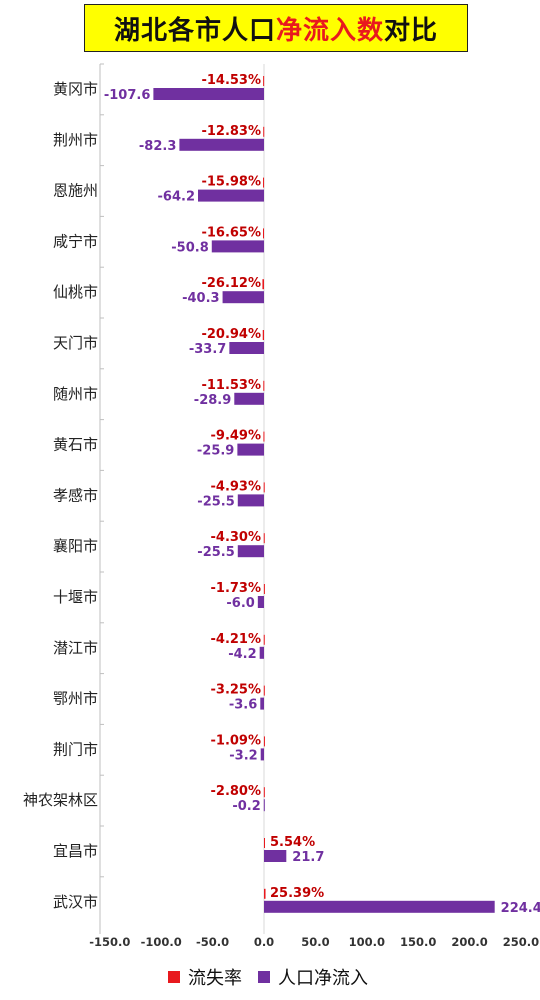 The width and height of the screenshot is (540, 1000). Describe the element at coordinates (215, 978) in the screenshot. I see `legend-label-rate: 流失率` at that location.